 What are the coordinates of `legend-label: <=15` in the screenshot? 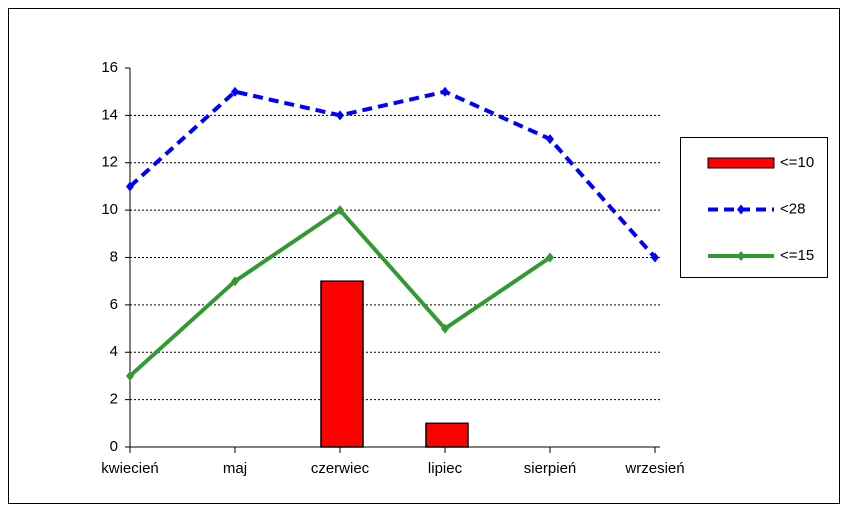 It's located at (797, 255).